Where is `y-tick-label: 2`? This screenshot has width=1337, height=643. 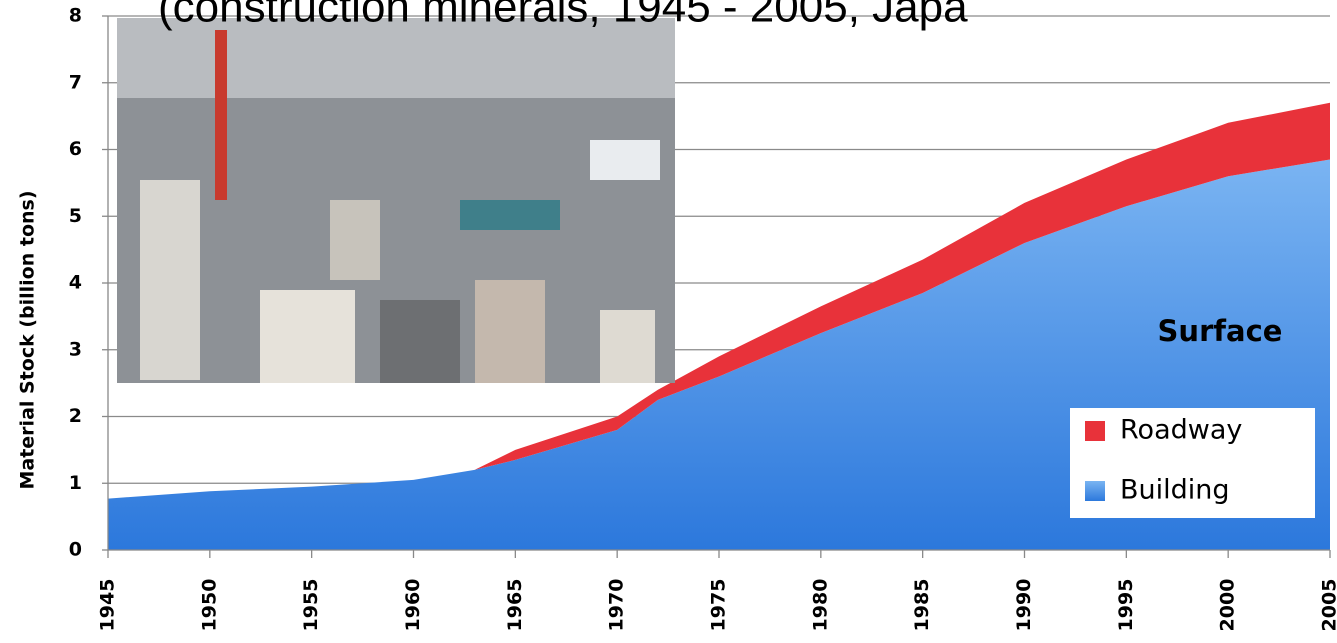 y-tick-label: 2 is located at coordinates (75, 416).